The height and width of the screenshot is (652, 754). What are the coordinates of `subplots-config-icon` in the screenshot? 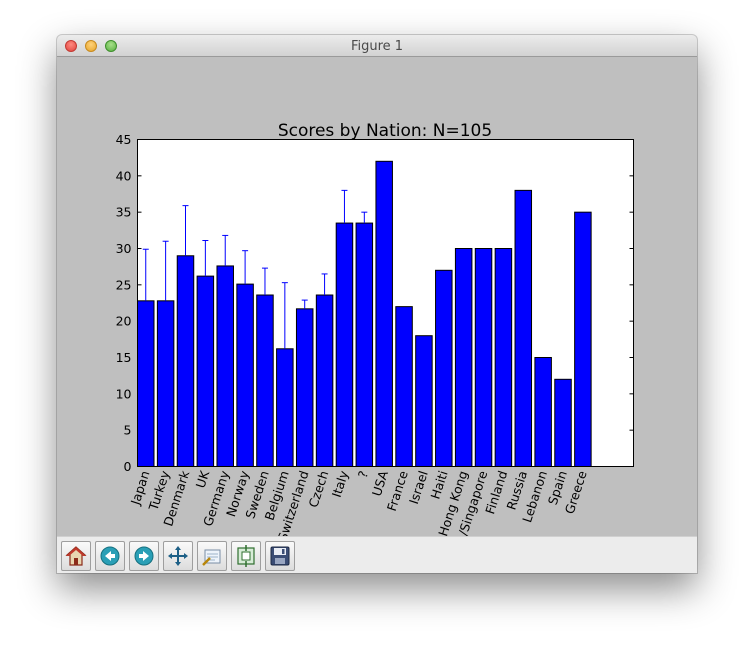 It's located at (246, 556).